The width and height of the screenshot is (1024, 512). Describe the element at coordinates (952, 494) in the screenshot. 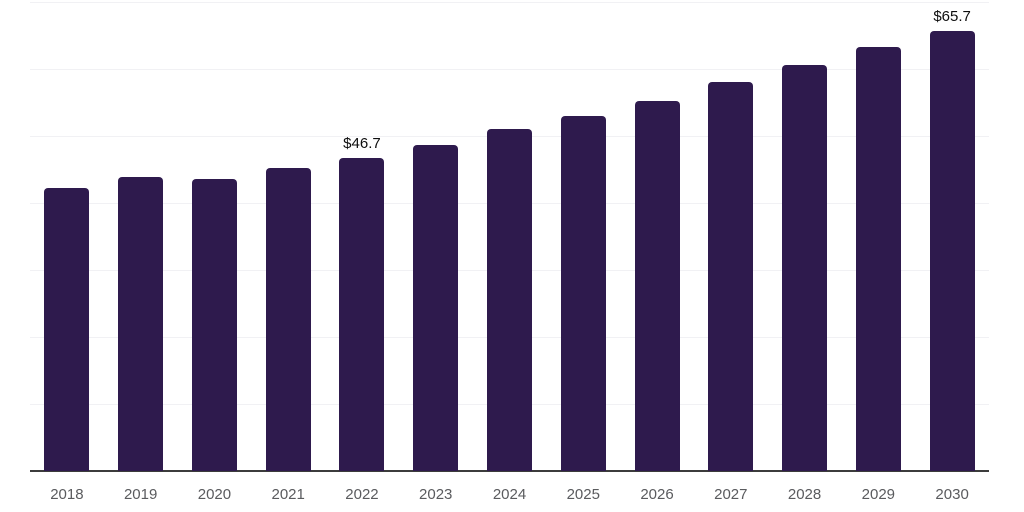

I see `x-tick-2030: 2030` at that location.